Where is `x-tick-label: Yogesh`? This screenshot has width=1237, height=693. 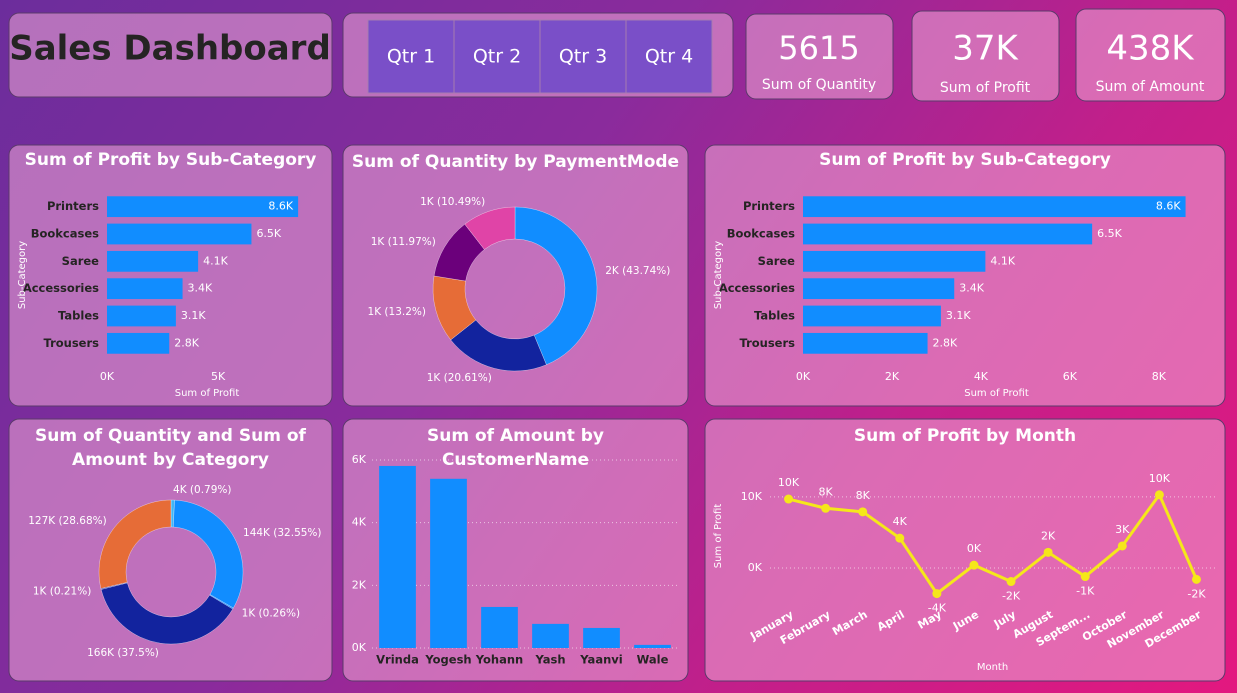
x-tick-label: Yogesh is located at coordinates (447, 660).